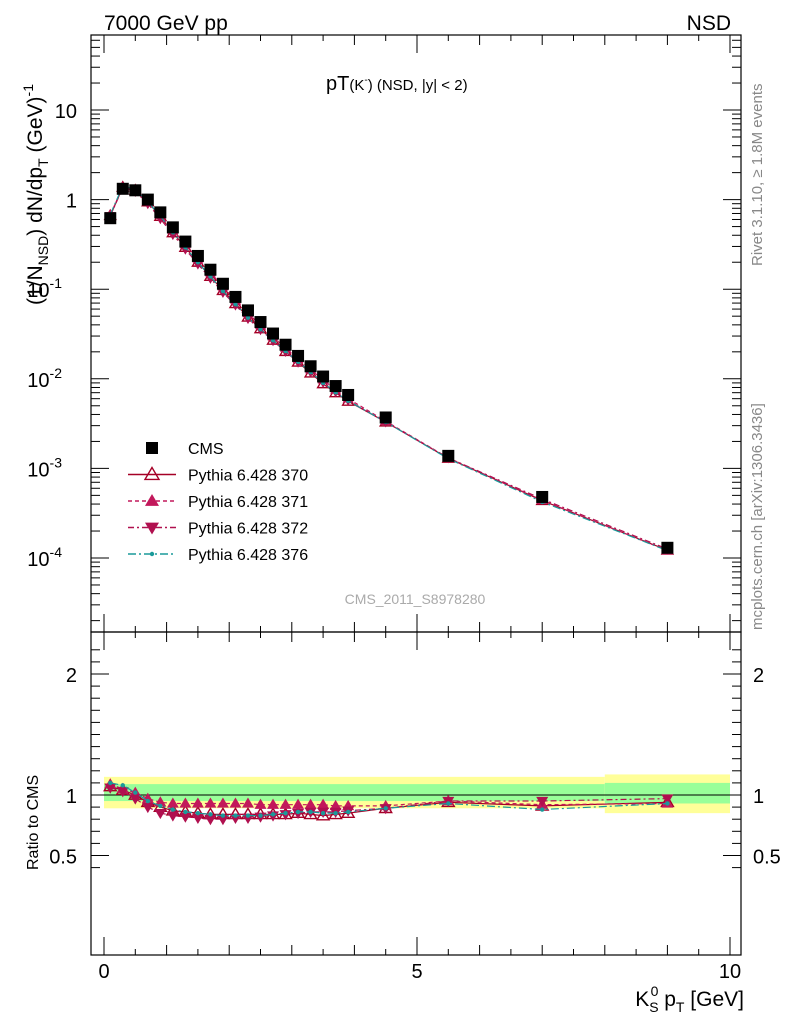 This screenshot has height=1024, width=786. I want to click on legend-label: CMS, so click(206, 449).